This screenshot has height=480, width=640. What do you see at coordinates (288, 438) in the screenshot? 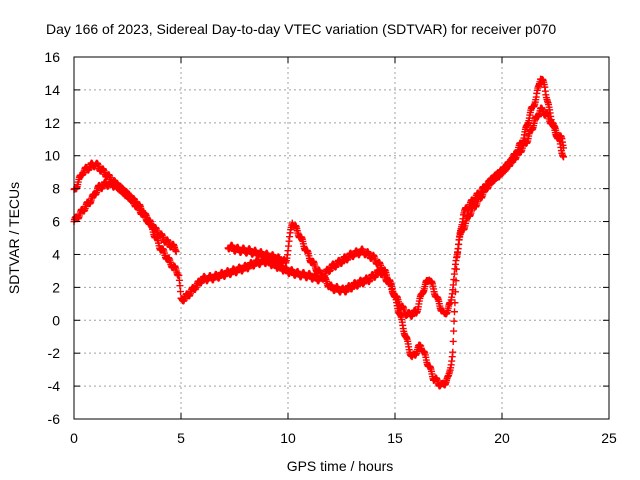
I see `x-tick-label: 10` at bounding box center [288, 438].